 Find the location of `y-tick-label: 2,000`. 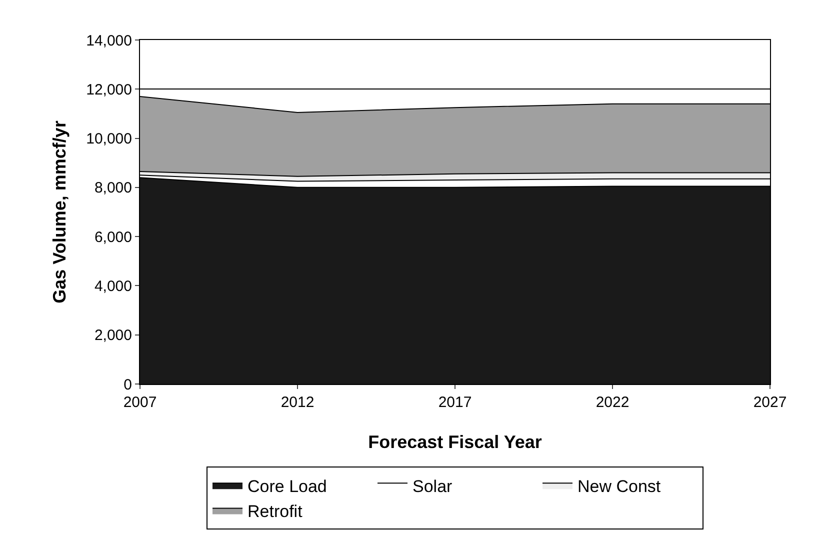

y-tick-label: 2,000 is located at coordinates (113, 335).